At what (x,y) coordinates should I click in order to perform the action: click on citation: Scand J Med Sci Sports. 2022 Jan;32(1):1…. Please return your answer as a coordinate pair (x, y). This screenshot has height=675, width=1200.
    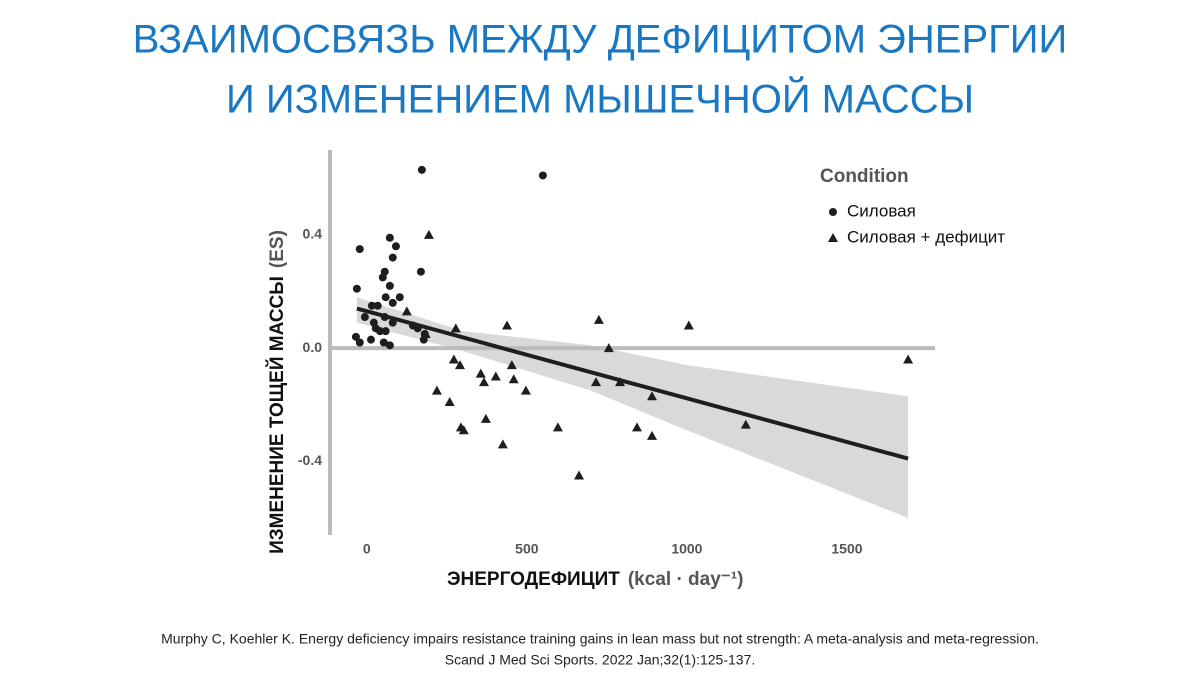
    Looking at the image, I should click on (600, 660).